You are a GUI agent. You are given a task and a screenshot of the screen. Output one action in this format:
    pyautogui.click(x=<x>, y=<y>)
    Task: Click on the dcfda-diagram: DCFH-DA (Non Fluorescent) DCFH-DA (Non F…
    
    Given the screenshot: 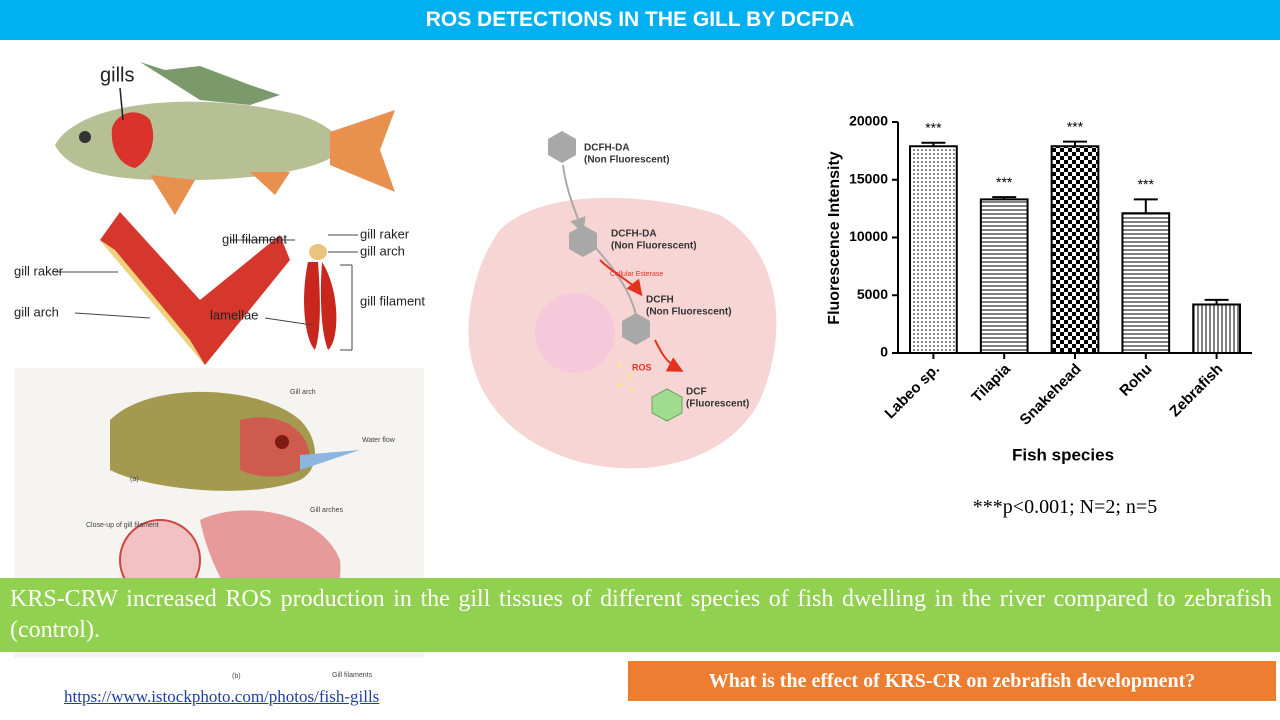 What is the action you would take?
    pyautogui.click(x=622, y=300)
    